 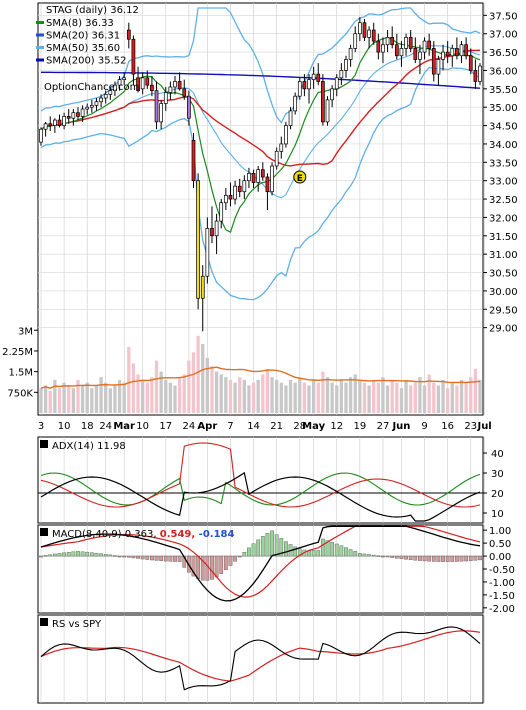 I want to click on price-tick-label: 37.50, so click(x=503, y=16).